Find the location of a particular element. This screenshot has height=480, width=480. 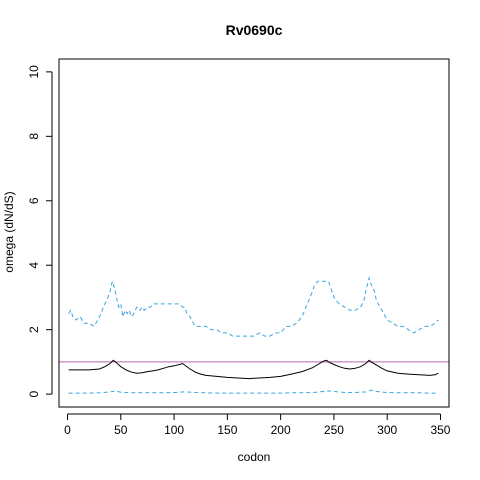

x-axis-label: codon is located at coordinates (254, 457).